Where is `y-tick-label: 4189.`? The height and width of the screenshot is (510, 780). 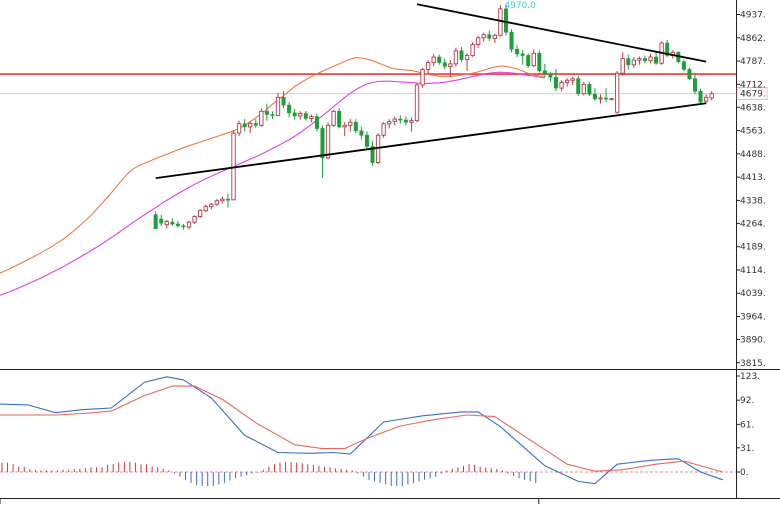 y-tick-label: 4189. is located at coordinates (753, 248).